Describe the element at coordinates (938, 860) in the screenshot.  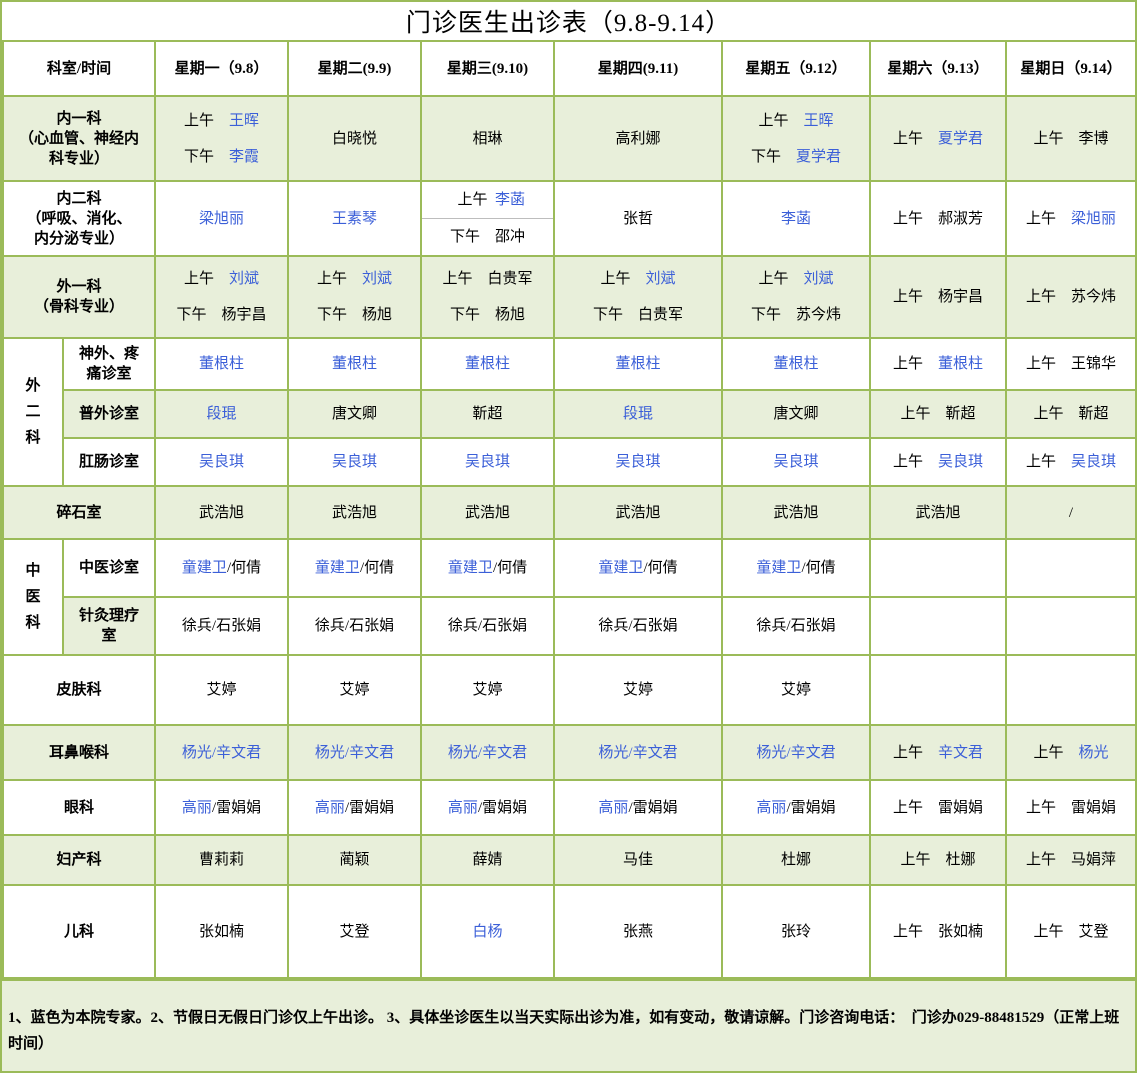
I see `doctor-name: 上午 杜娜` at that location.